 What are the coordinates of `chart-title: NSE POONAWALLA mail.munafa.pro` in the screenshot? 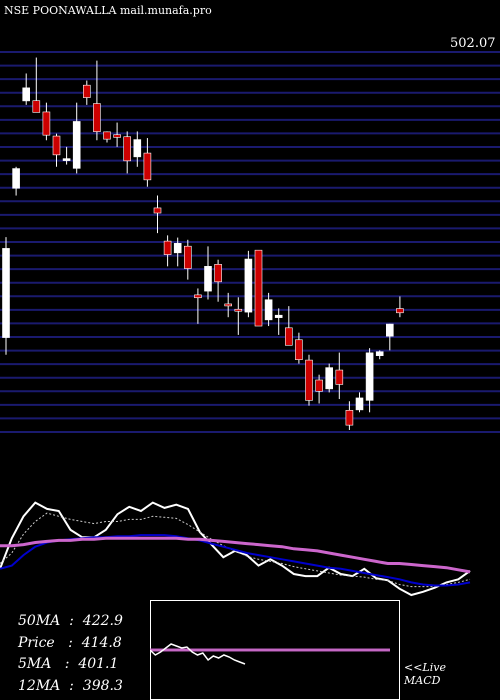 It's located at (108, 10).